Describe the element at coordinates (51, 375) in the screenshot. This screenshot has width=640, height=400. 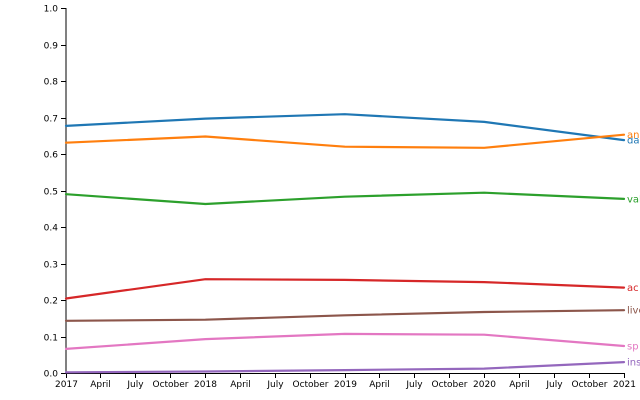
I see `y-tick-label: 0.0` at that location.